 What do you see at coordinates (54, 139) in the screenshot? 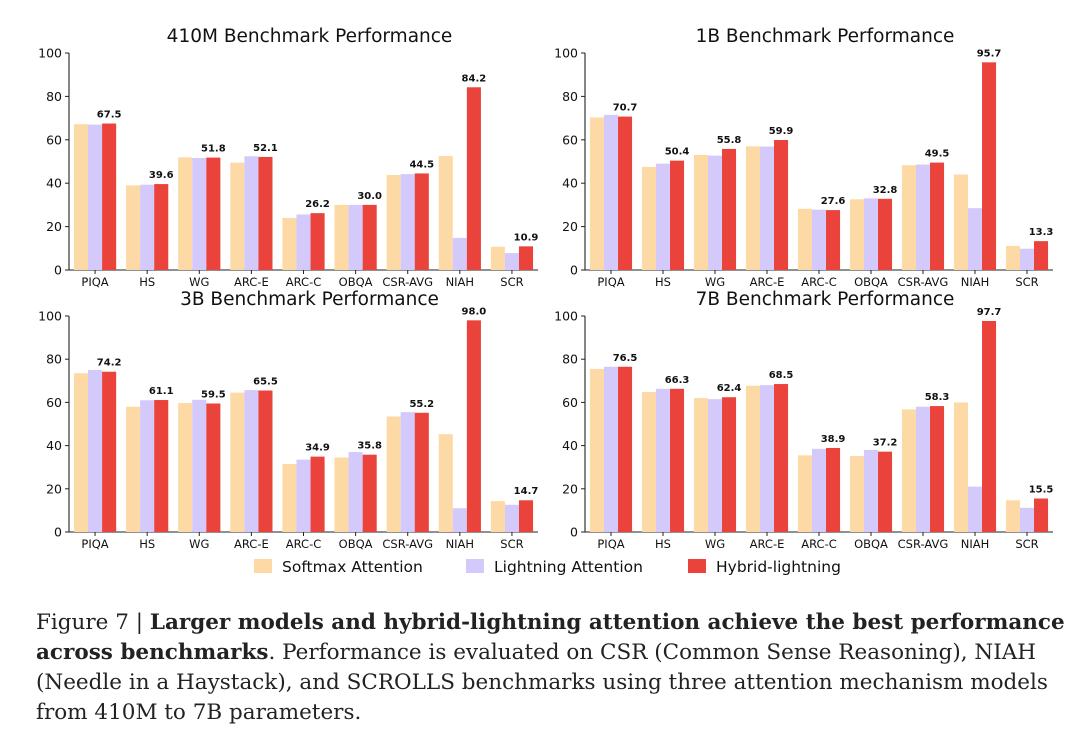
I see `y-tick-label: 60` at bounding box center [54, 139].